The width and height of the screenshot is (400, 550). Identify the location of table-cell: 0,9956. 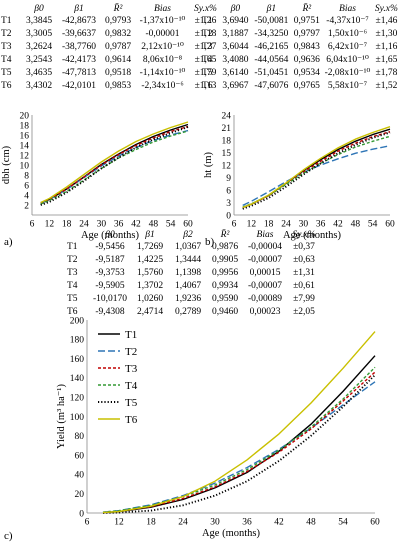
(225, 273).